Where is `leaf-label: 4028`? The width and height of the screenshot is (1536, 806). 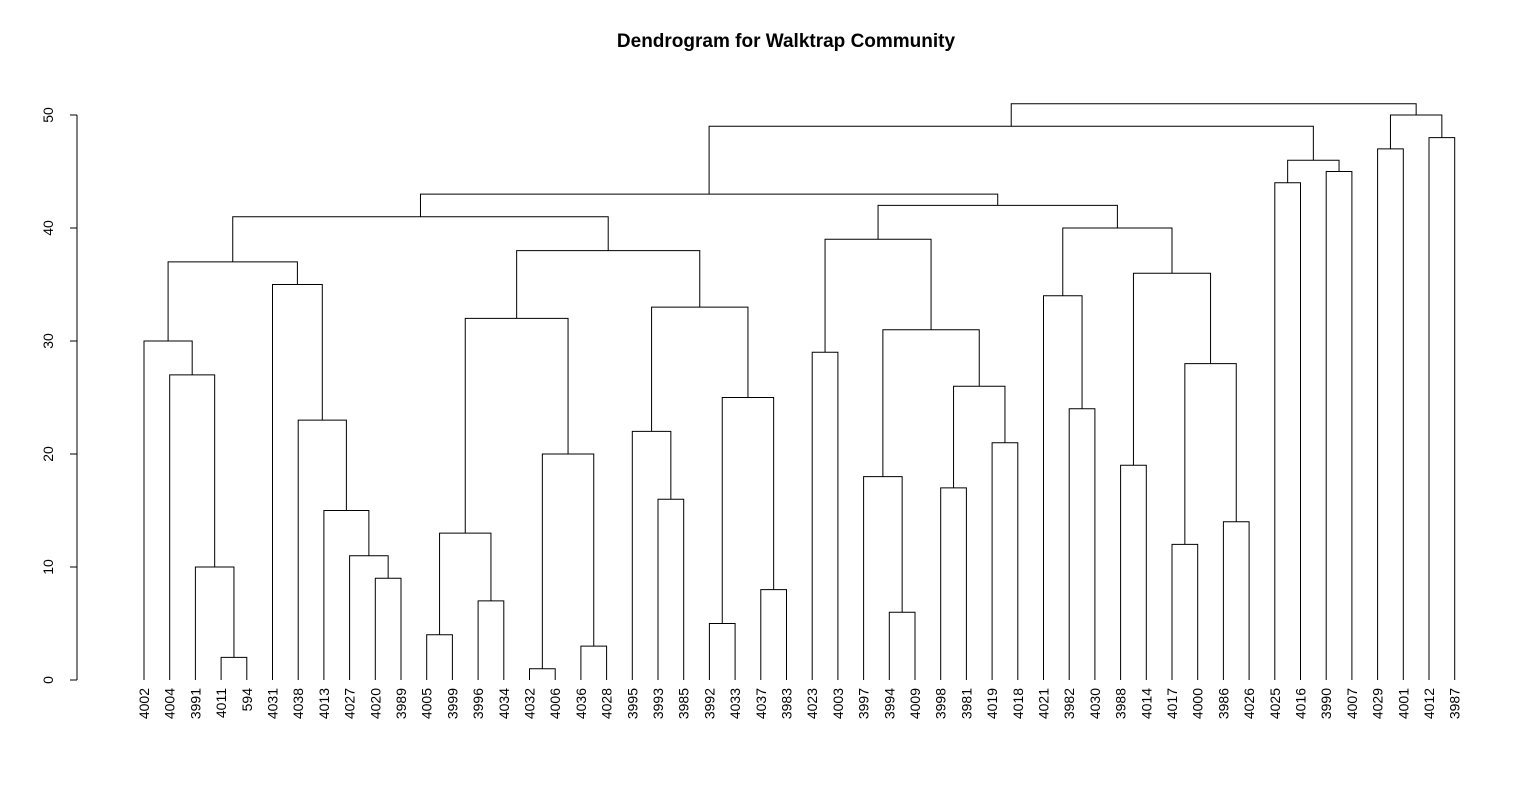 leaf-label: 4028 is located at coordinates (607, 703).